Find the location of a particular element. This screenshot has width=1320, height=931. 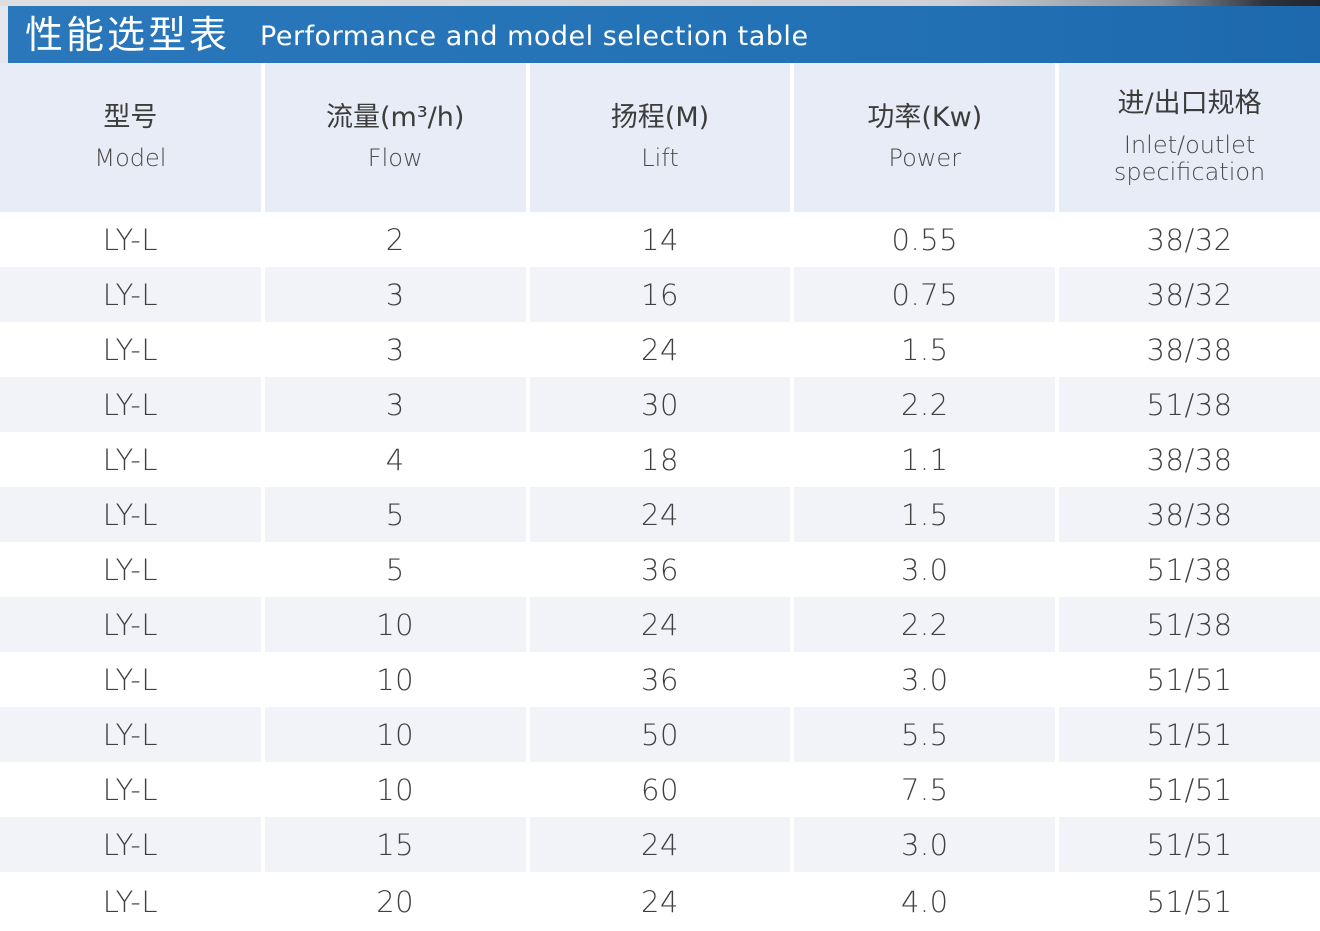

column-header-model-cn: 型号 is located at coordinates (130, 117).